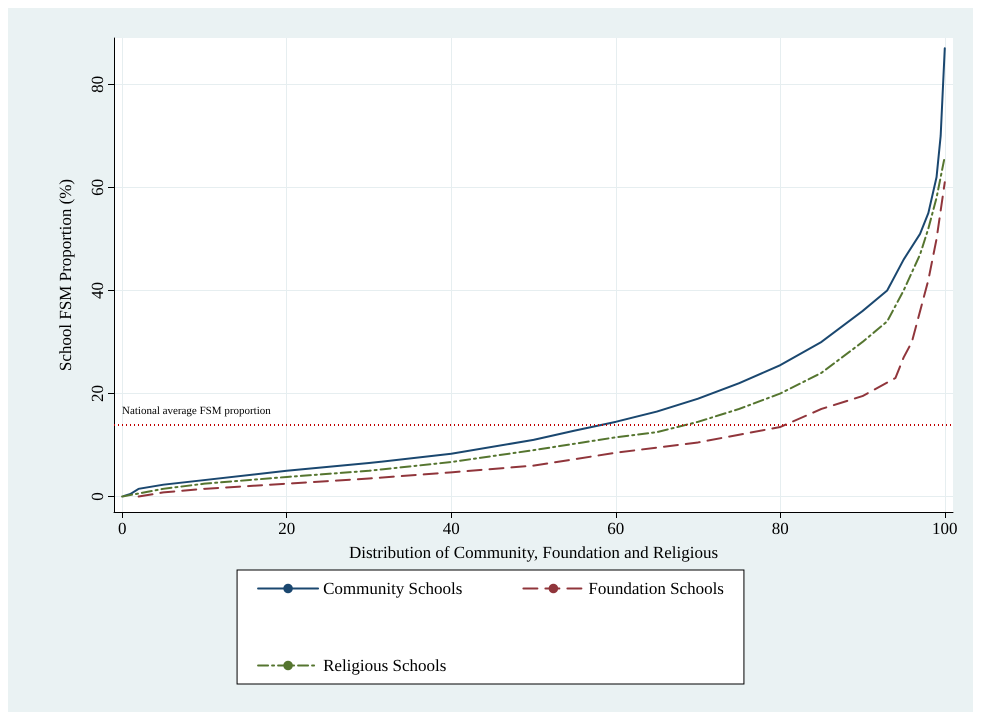 The image size is (981, 720). What do you see at coordinates (780, 528) in the screenshot?
I see `x-tick-label: 80` at bounding box center [780, 528].